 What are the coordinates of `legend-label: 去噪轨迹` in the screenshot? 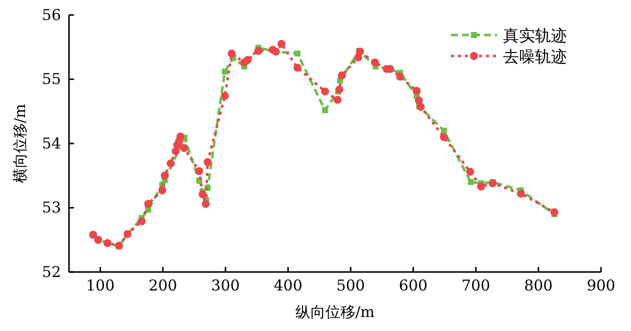 It's located at (535, 56).